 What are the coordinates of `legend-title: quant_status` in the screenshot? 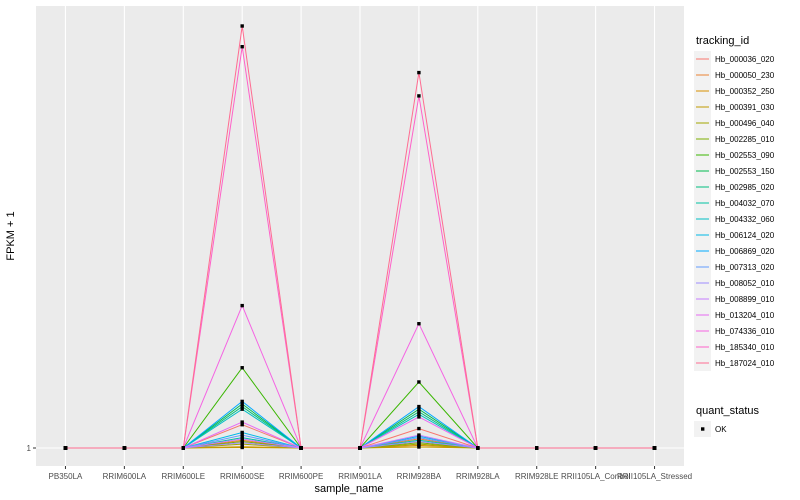 It's located at (727, 411).